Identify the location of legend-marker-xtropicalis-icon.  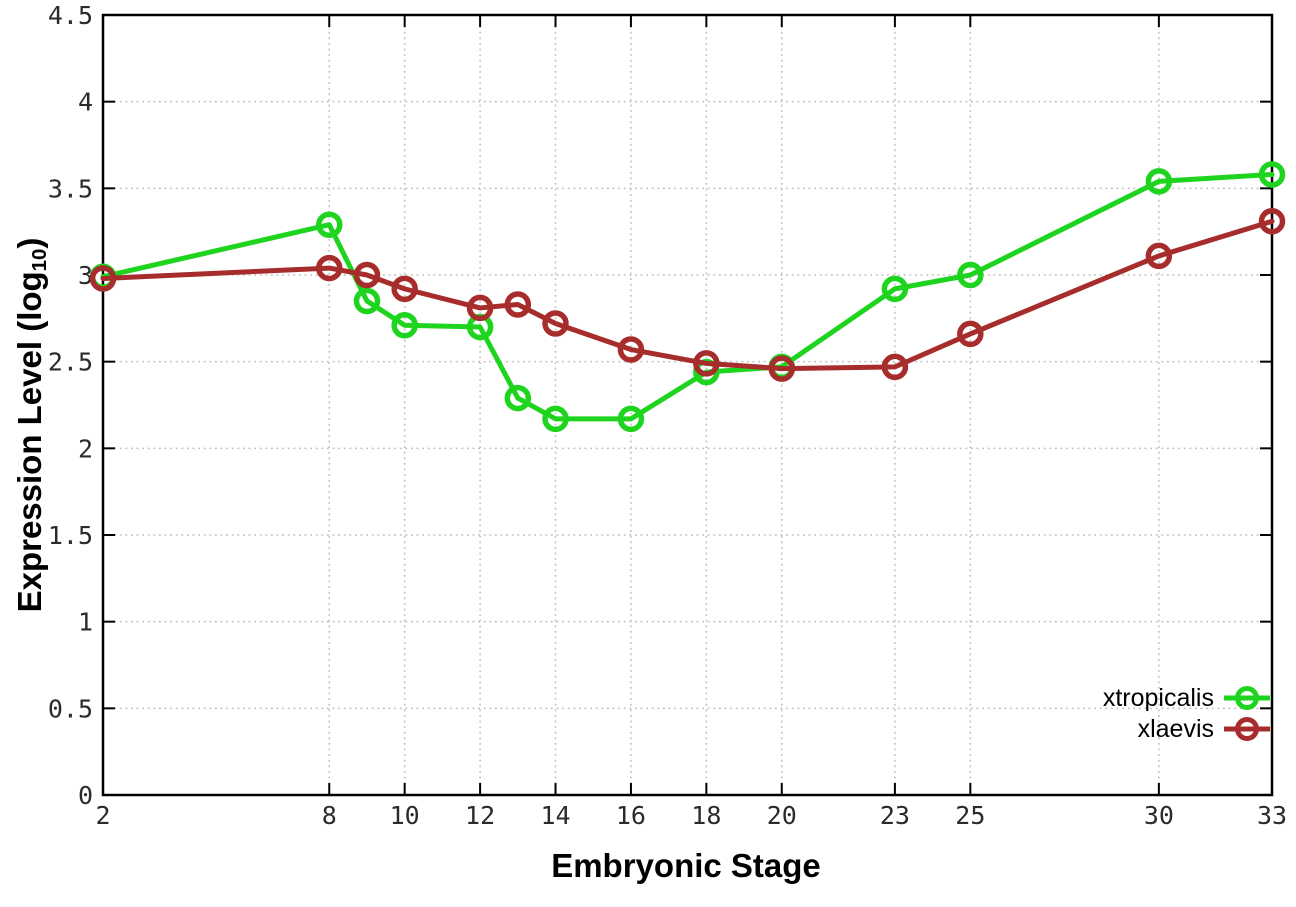
(1247, 698).